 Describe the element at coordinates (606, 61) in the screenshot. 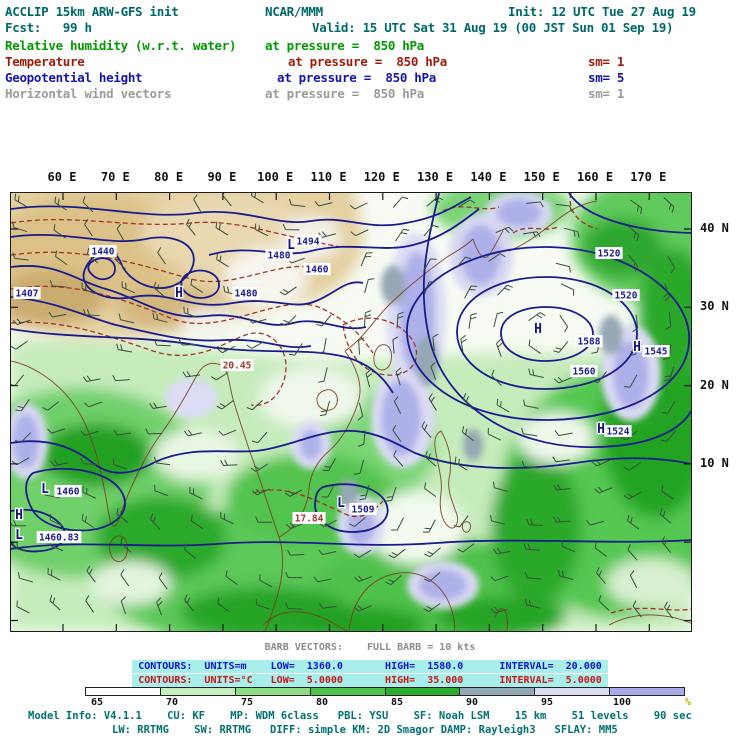

I see `field-temp-sm: sm= 1` at that location.